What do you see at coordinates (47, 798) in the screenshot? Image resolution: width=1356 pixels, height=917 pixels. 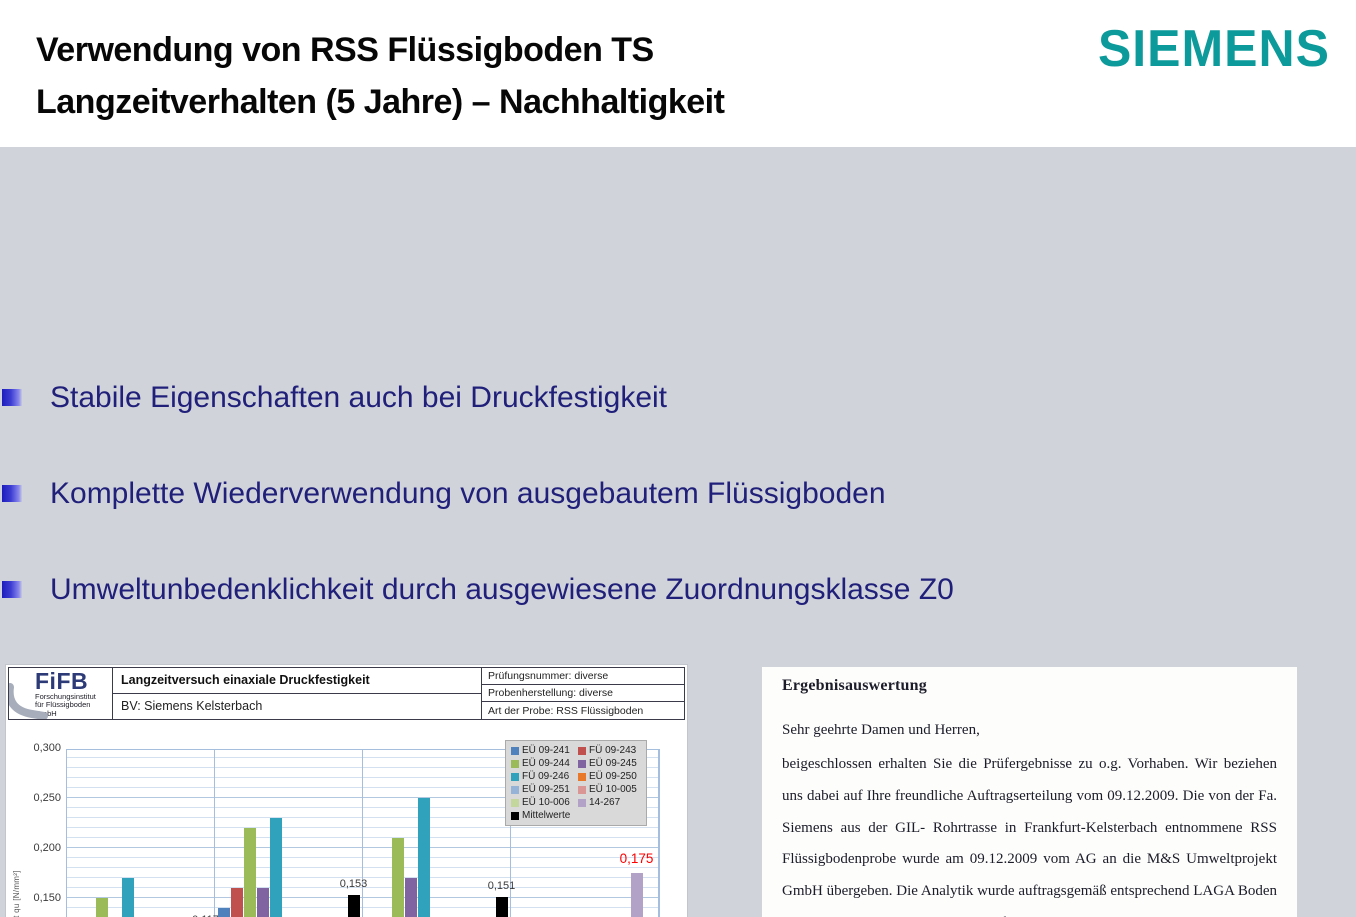 I see `y-axis-tick: 0,250` at bounding box center [47, 798].